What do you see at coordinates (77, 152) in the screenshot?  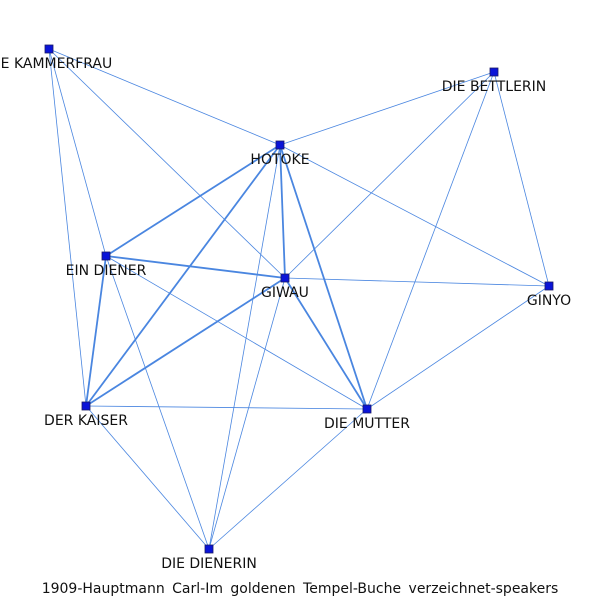 I see `edge-kammerfrau-diener` at bounding box center [77, 152].